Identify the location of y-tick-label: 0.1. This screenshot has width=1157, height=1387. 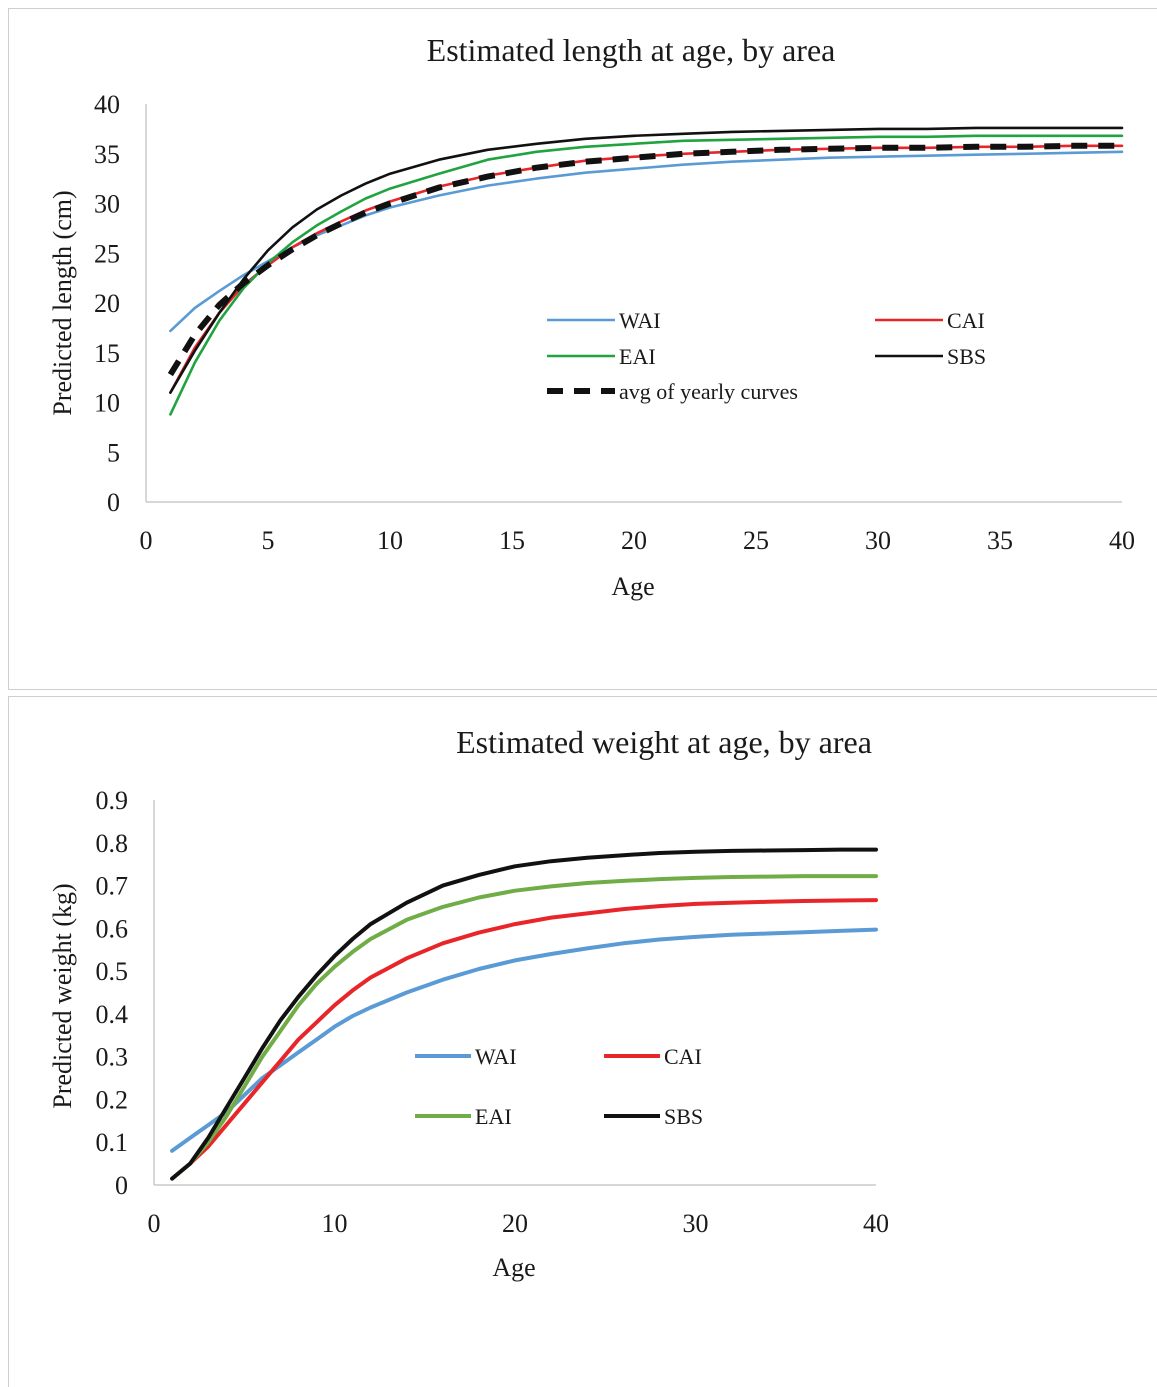
(112, 1142).